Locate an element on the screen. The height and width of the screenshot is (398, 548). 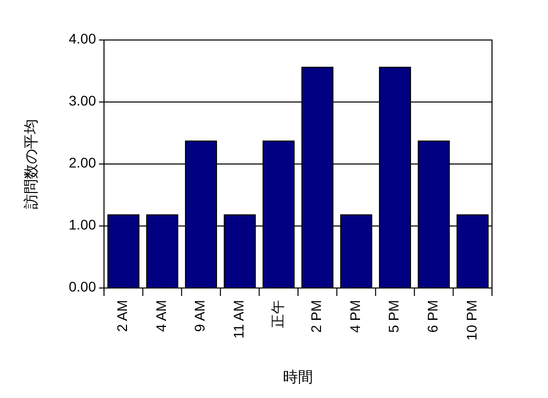
x-tick-label: 正午 is located at coordinates (277, 314).